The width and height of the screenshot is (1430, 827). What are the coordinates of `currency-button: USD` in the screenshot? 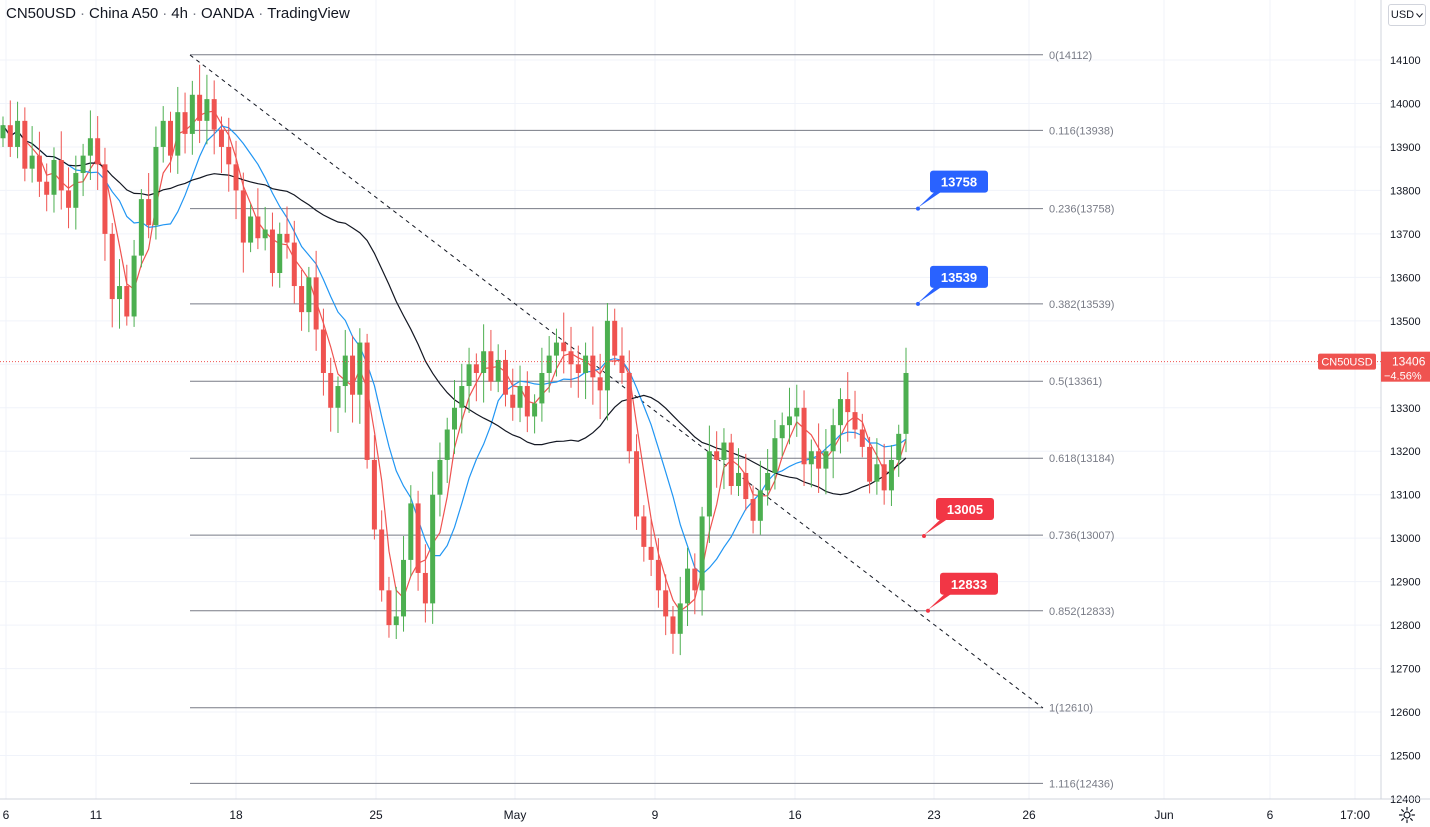 It's located at (1407, 15).